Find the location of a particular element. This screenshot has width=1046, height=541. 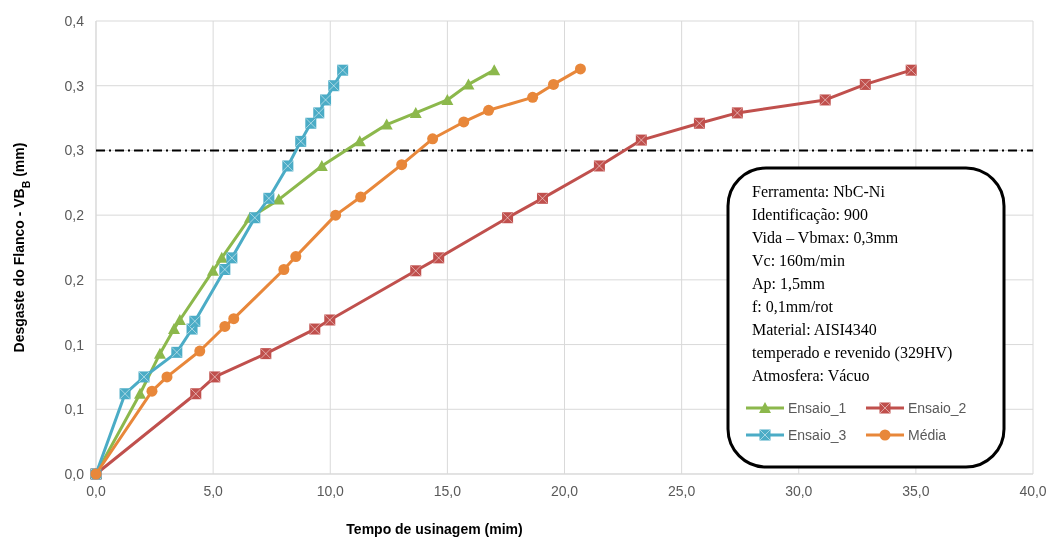

x-tick-label: 30,0 is located at coordinates (799, 491).